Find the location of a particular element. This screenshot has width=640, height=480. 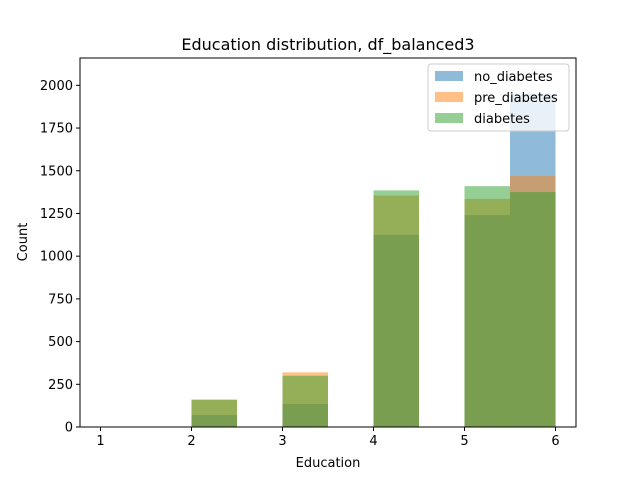

x-tick-label: 1 is located at coordinates (100, 441).